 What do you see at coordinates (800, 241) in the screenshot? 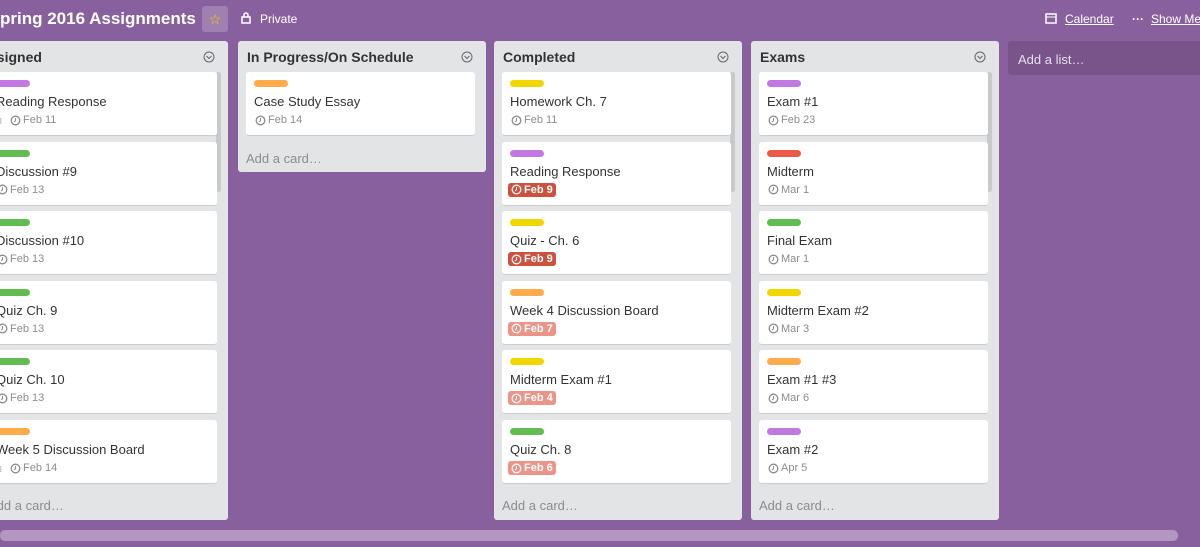
I see `card-title: Final Exam` at bounding box center [800, 241].